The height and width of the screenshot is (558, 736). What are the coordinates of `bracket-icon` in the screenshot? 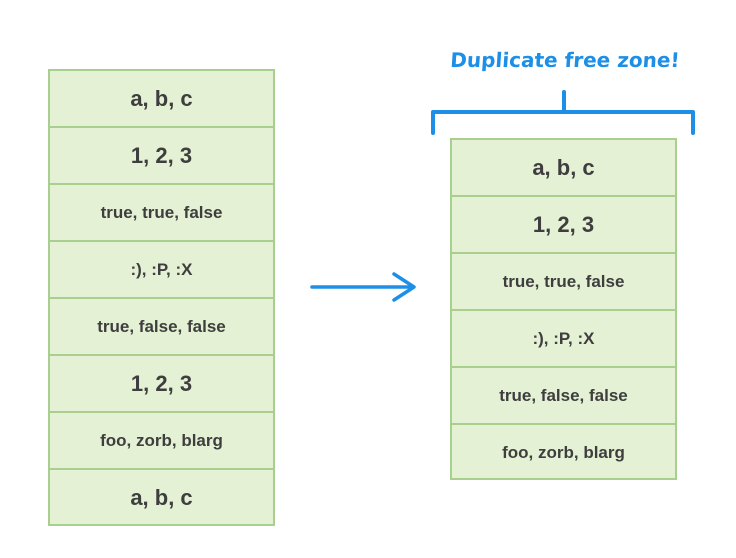 It's located at (563, 112).